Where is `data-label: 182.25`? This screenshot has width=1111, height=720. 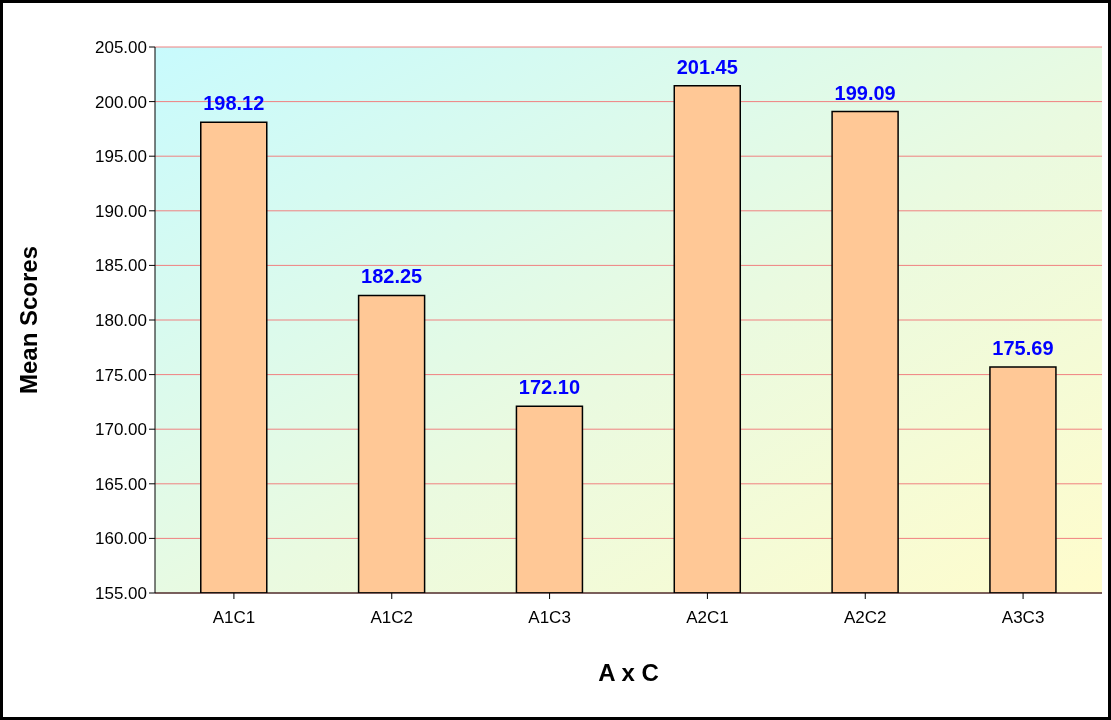 data-label: 182.25 is located at coordinates (392, 276).